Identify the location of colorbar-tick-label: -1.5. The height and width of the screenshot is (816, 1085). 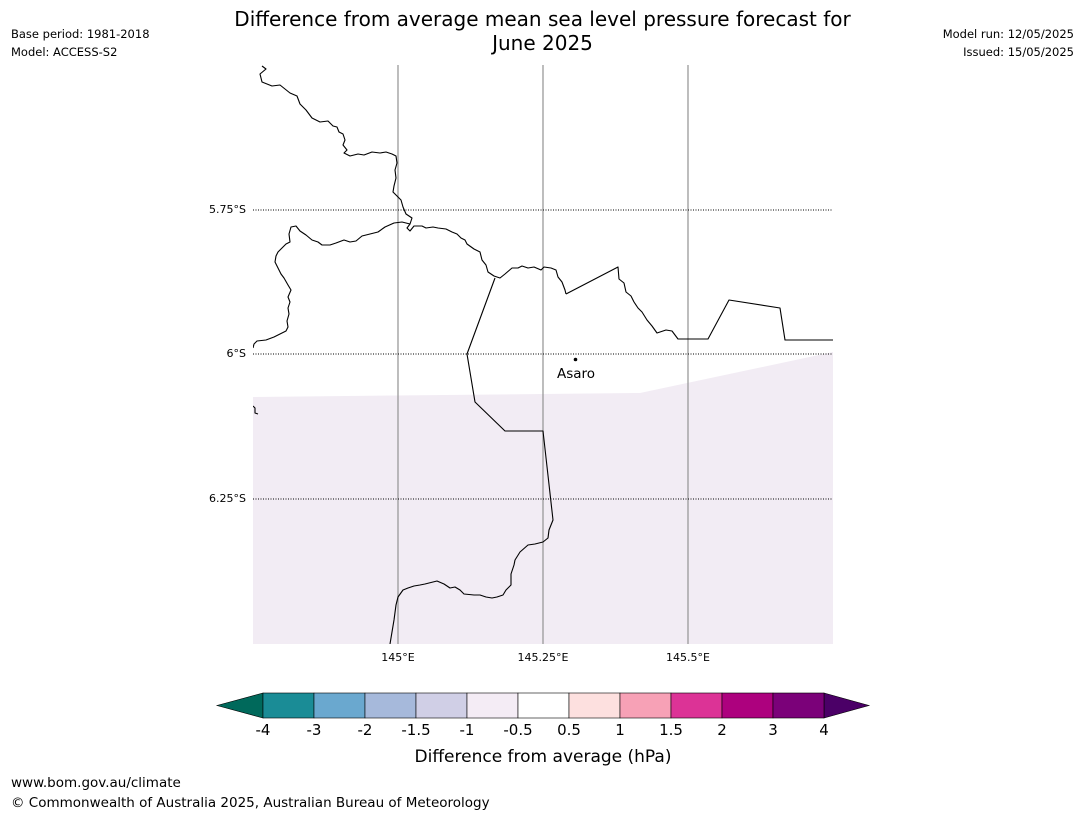
(415, 730).